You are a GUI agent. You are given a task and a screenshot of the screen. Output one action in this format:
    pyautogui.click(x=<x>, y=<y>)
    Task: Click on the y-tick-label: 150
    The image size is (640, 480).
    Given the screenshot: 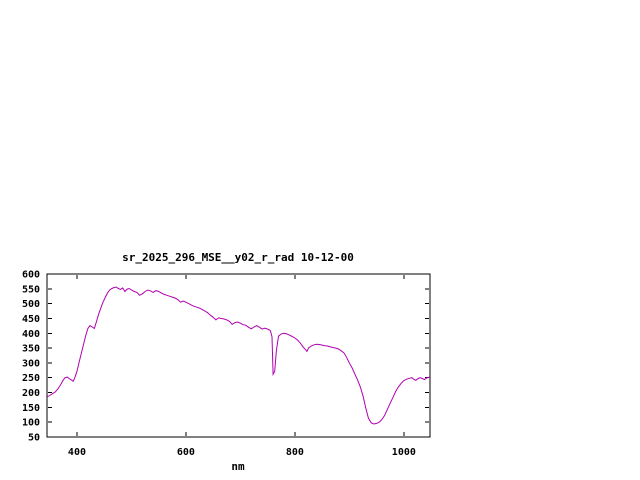 What is the action you would take?
    pyautogui.click(x=31, y=408)
    